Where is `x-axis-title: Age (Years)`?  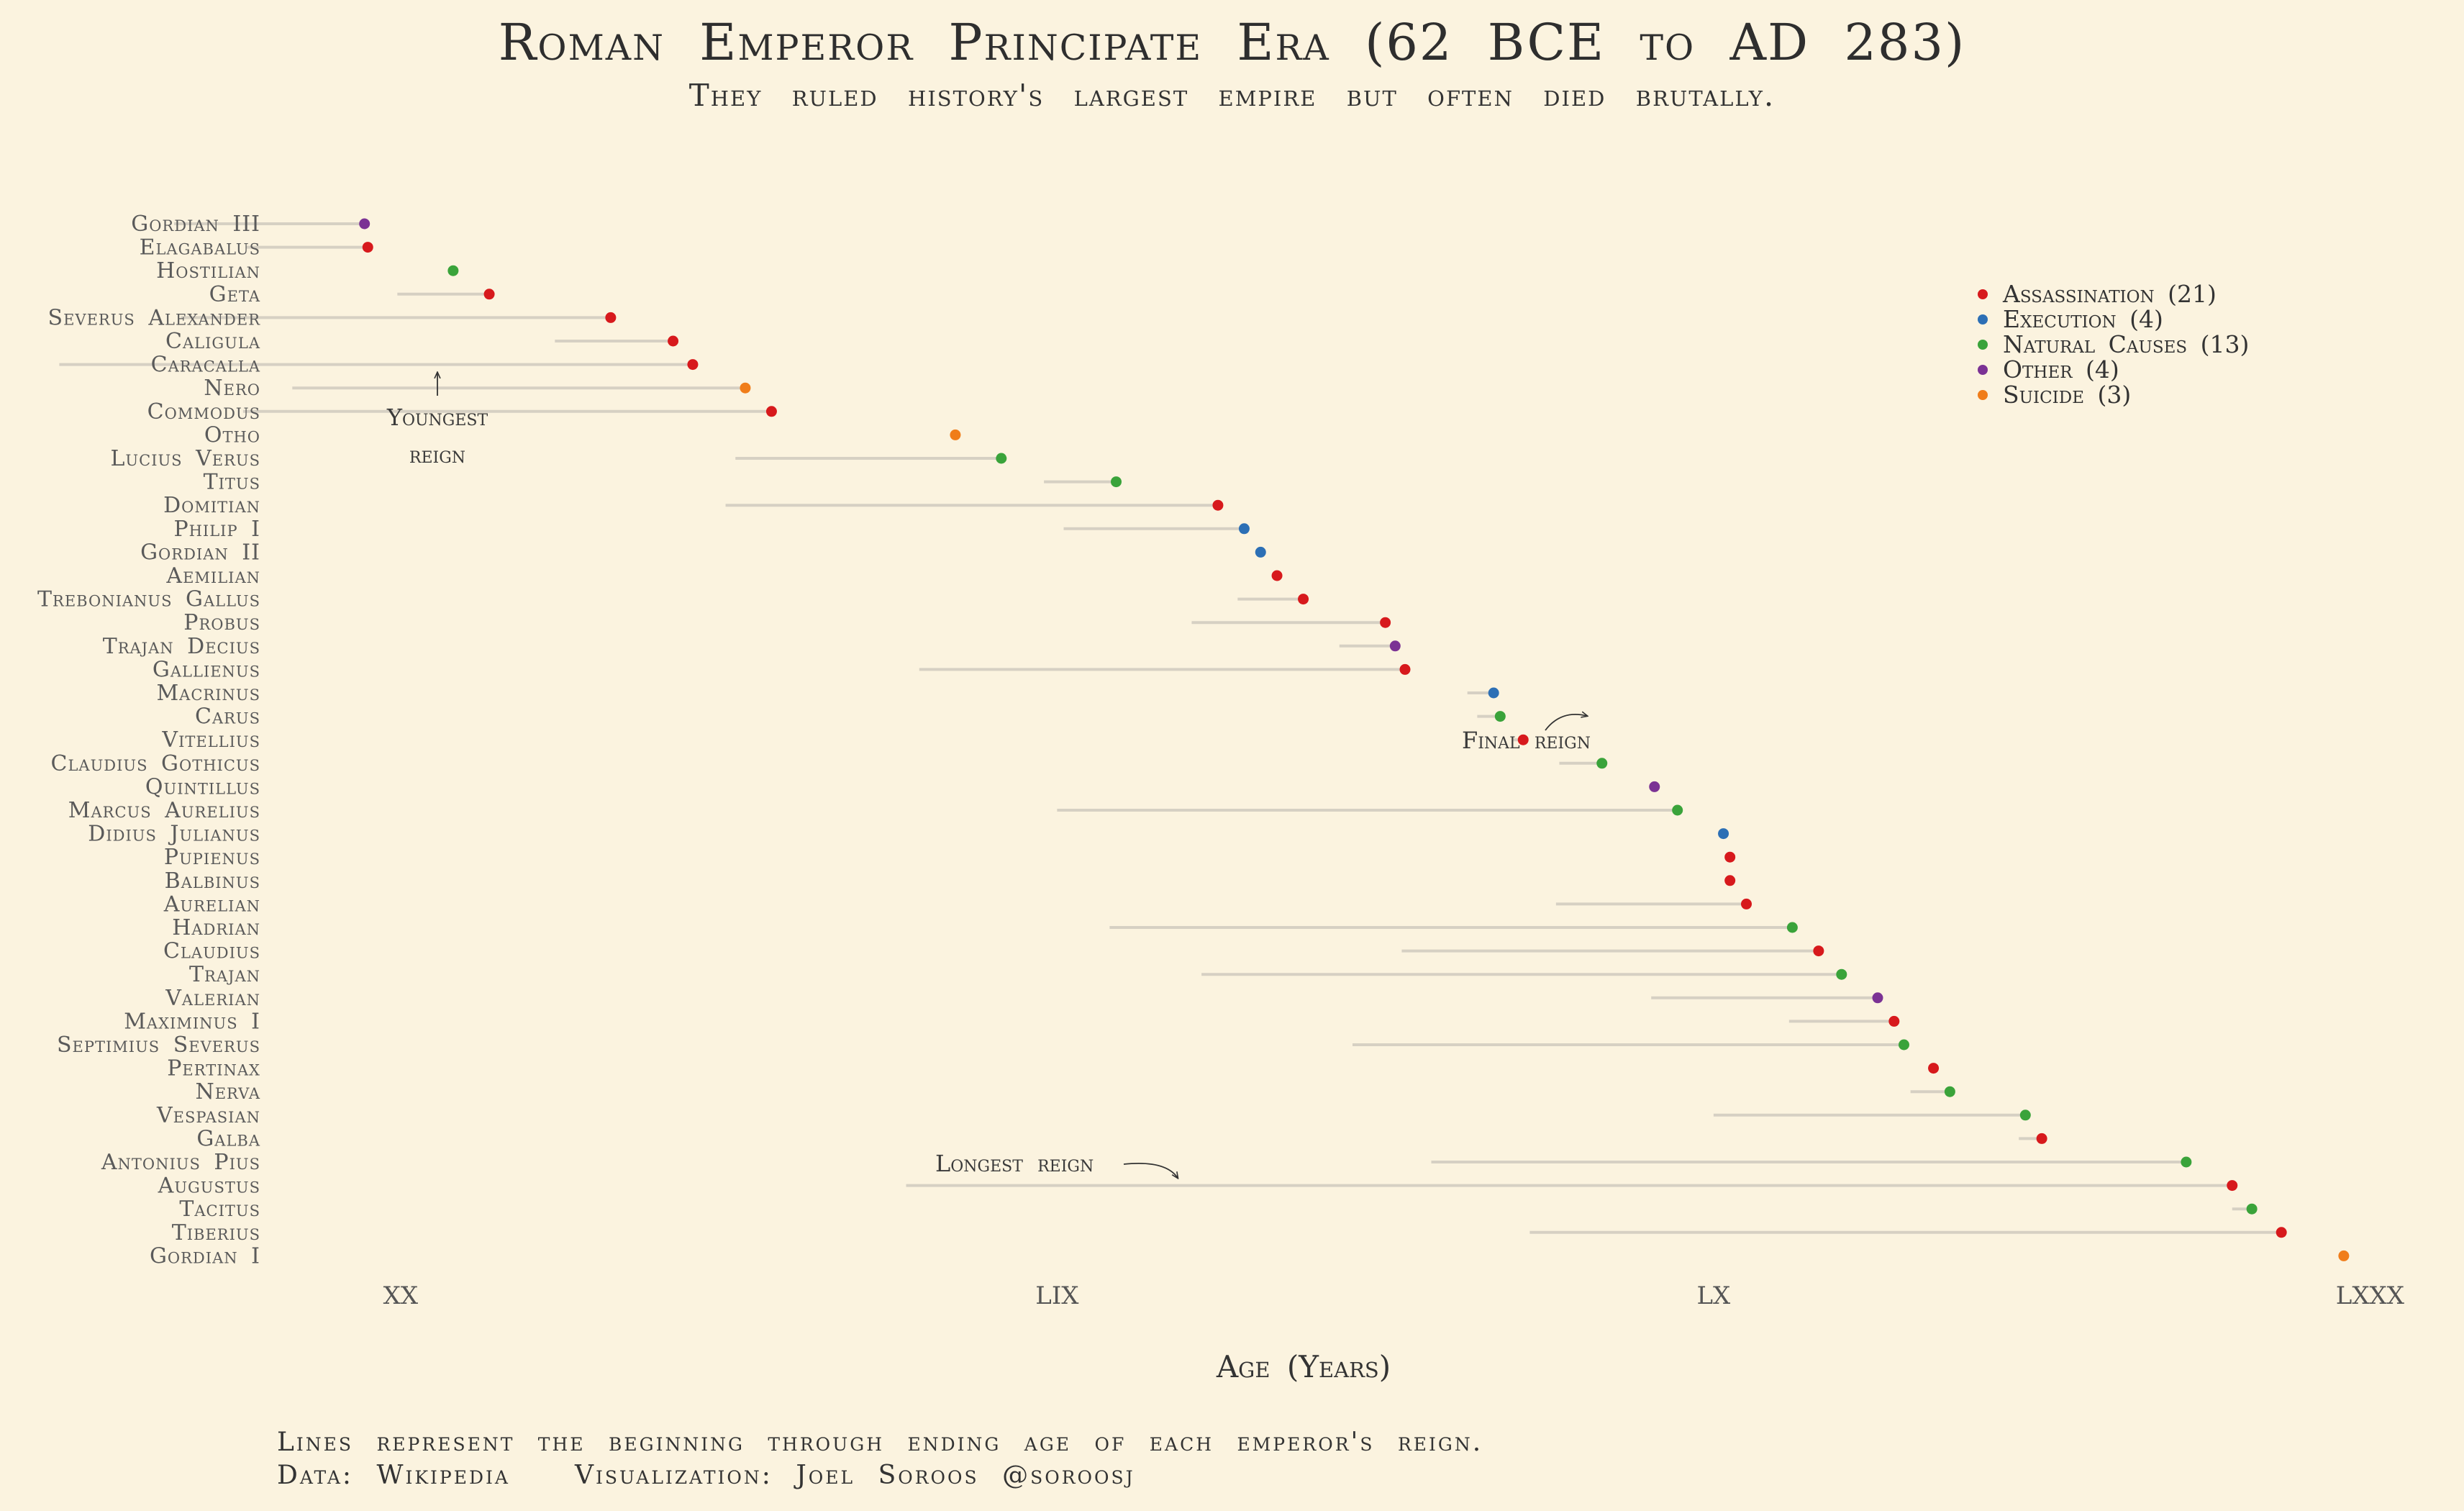 x-axis-title: Age (Years) is located at coordinates (1303, 1367).